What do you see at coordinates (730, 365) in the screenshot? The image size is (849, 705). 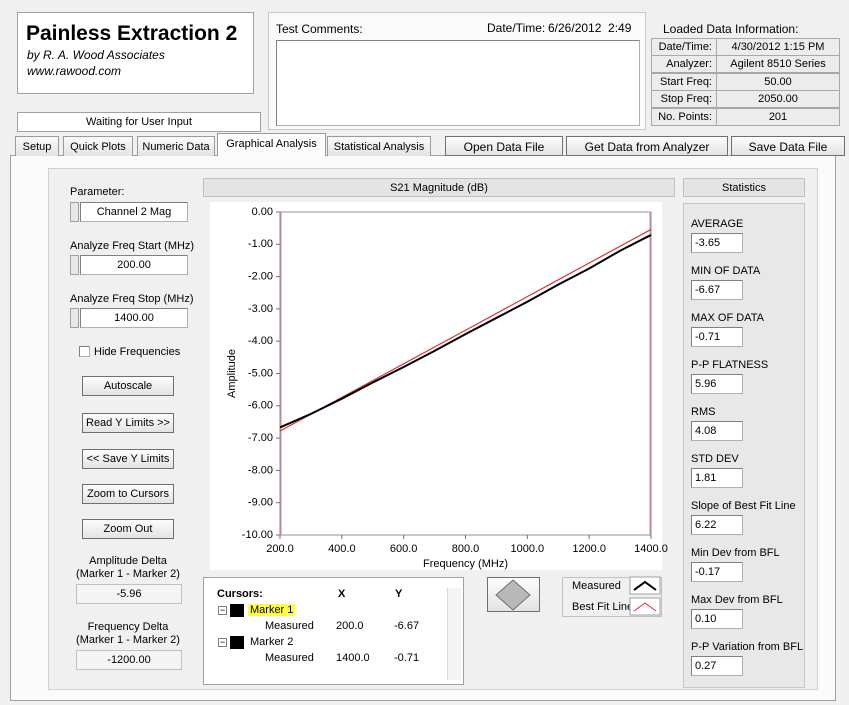 I see `stat-label: P-P FLATNESS` at bounding box center [730, 365].